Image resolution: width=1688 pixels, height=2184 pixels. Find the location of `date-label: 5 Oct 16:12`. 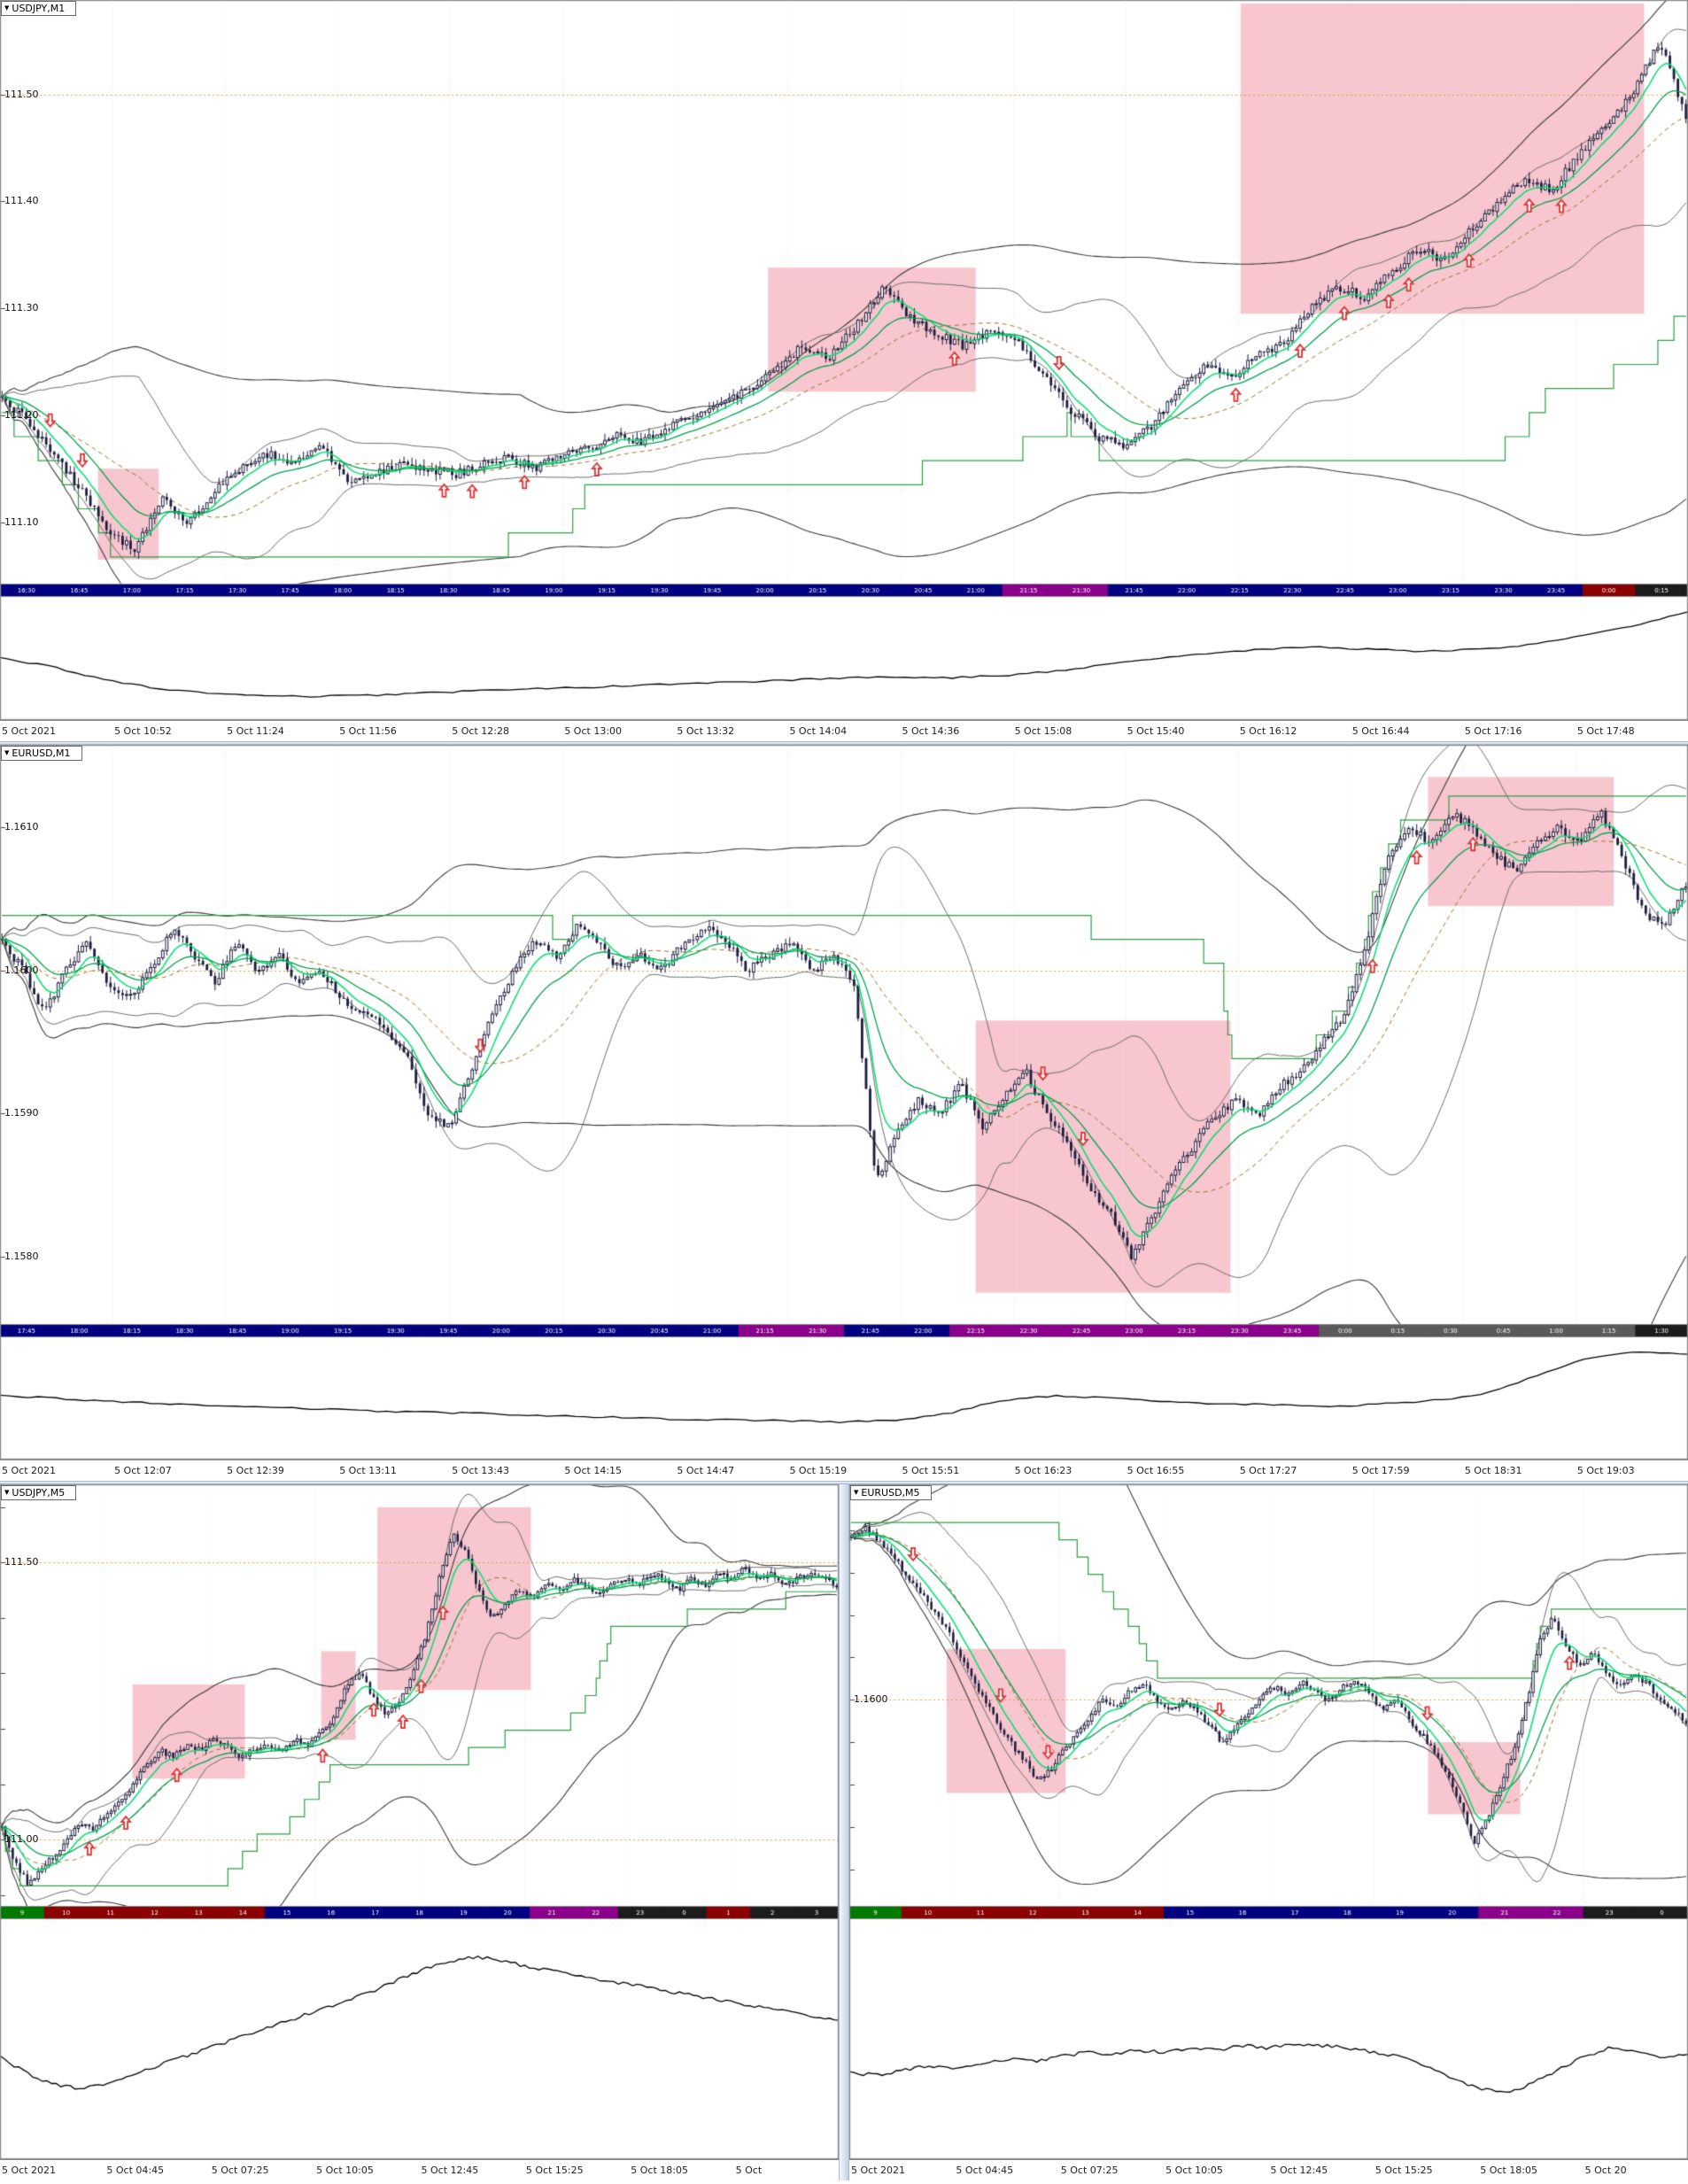

date-label: 5 Oct 16:12 is located at coordinates (1268, 731).